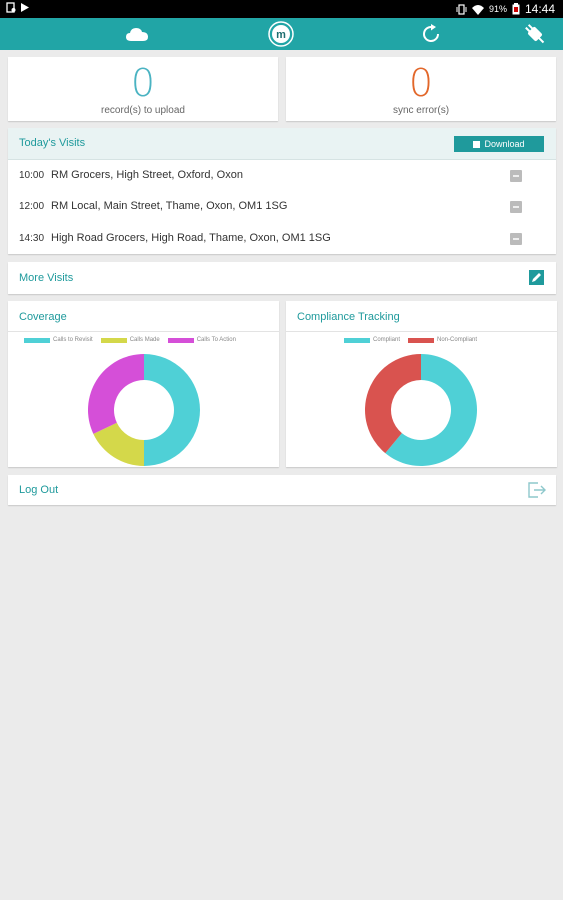  What do you see at coordinates (477, 9) in the screenshot?
I see `wifi-icon` at bounding box center [477, 9].